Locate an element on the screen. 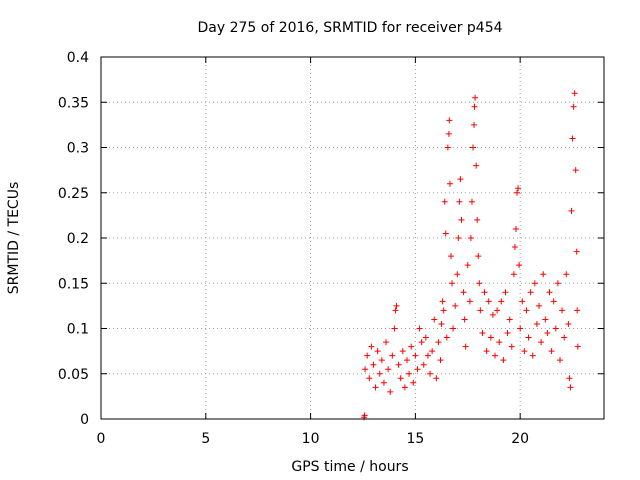  y-tick-label: 0.2 is located at coordinates (78, 239).